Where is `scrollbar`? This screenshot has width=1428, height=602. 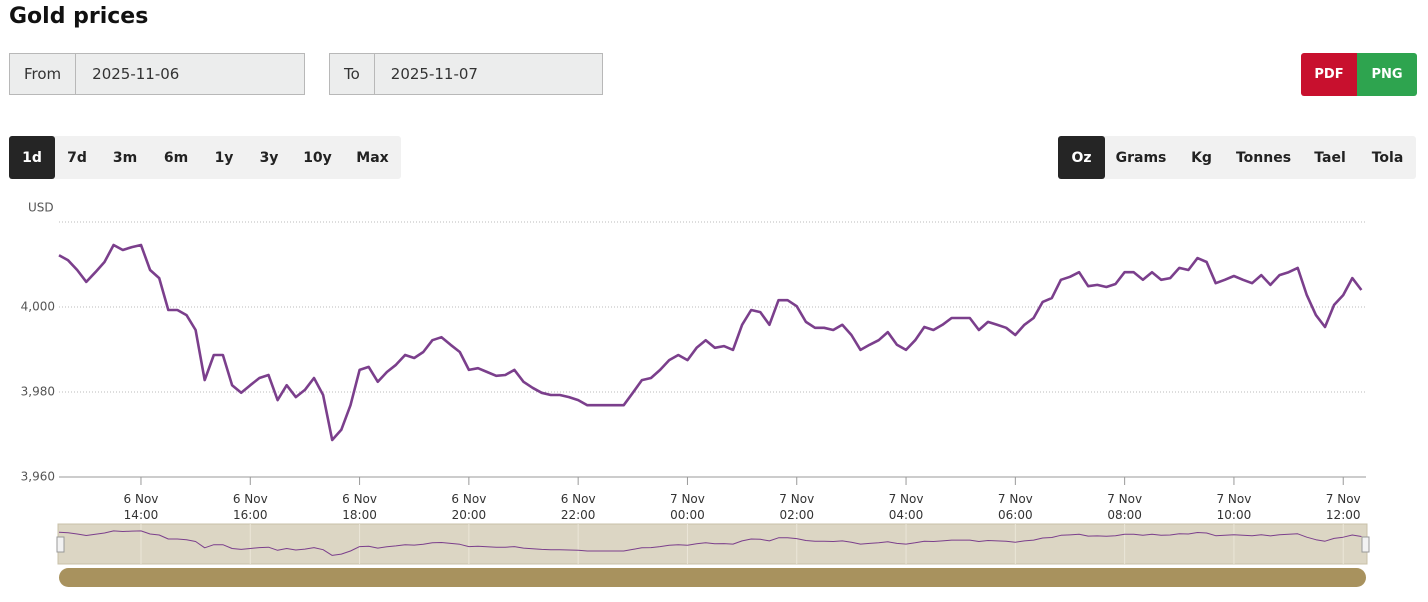 scrollbar is located at coordinates (712, 577).